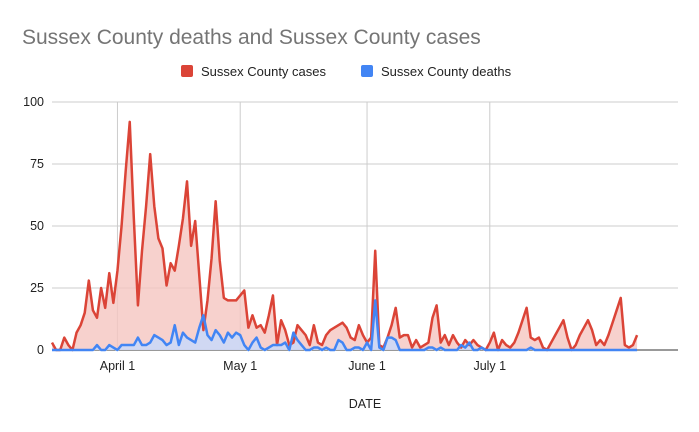  I want to click on y-tick-labels: 0 25 50 75 100, so click(33, 226).